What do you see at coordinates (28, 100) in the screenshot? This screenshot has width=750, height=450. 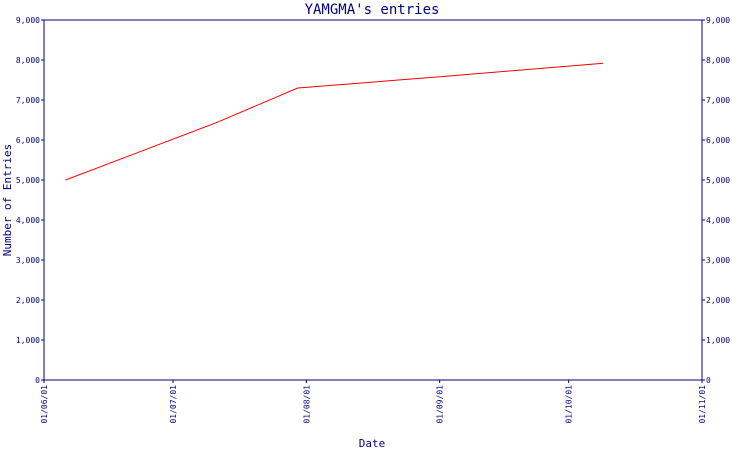 I see `y-tick-label-left: 7,000` at bounding box center [28, 100].